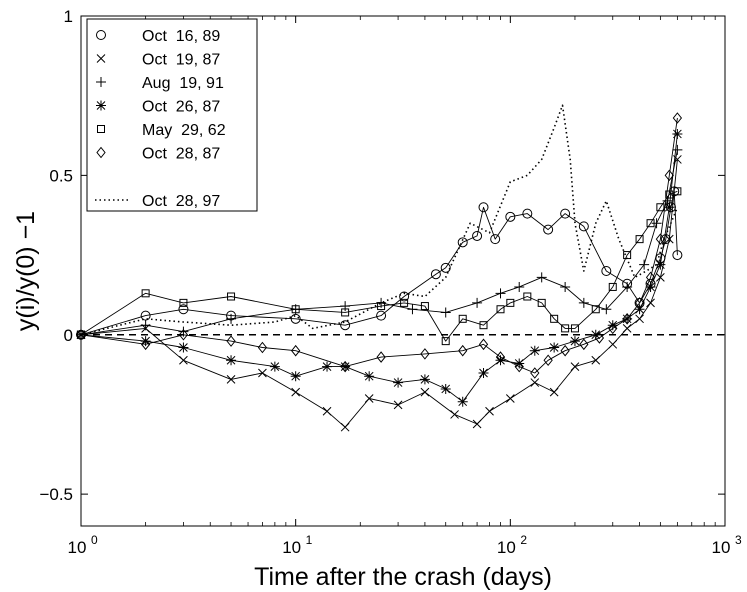 The image size is (747, 592). Describe the element at coordinates (61, 175) in the screenshot. I see `y-tick-label: 0.5` at that location.